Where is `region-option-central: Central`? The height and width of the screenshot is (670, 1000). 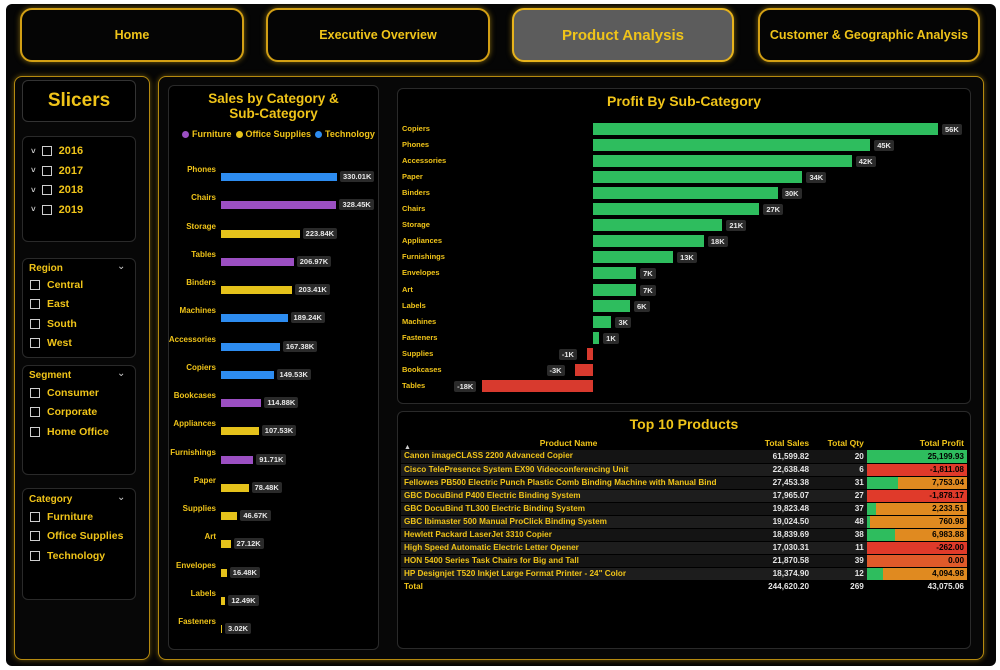
region-option-central: Central is located at coordinates (56, 285).